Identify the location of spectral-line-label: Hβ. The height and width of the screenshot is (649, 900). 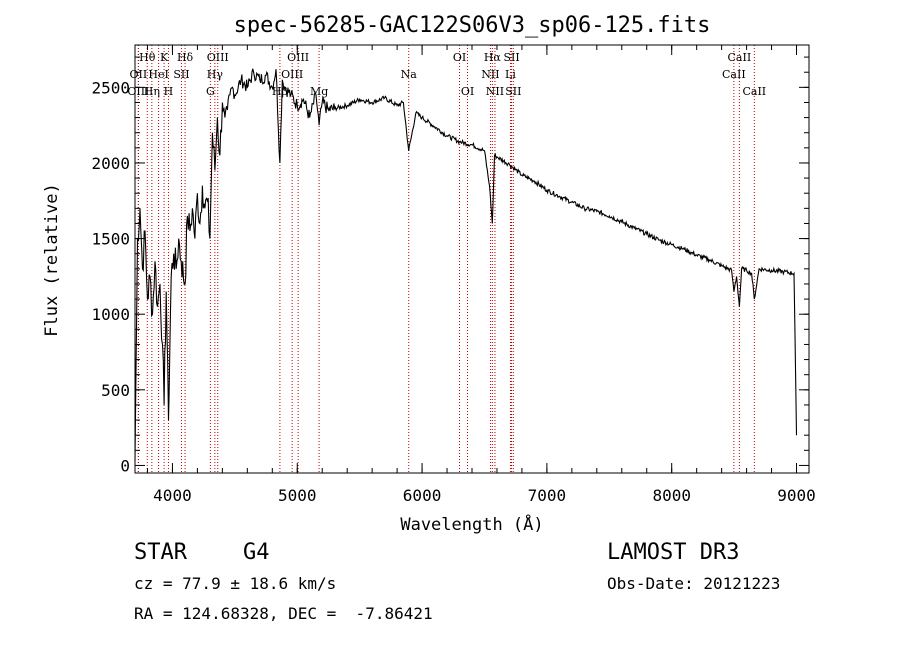
(280, 91).